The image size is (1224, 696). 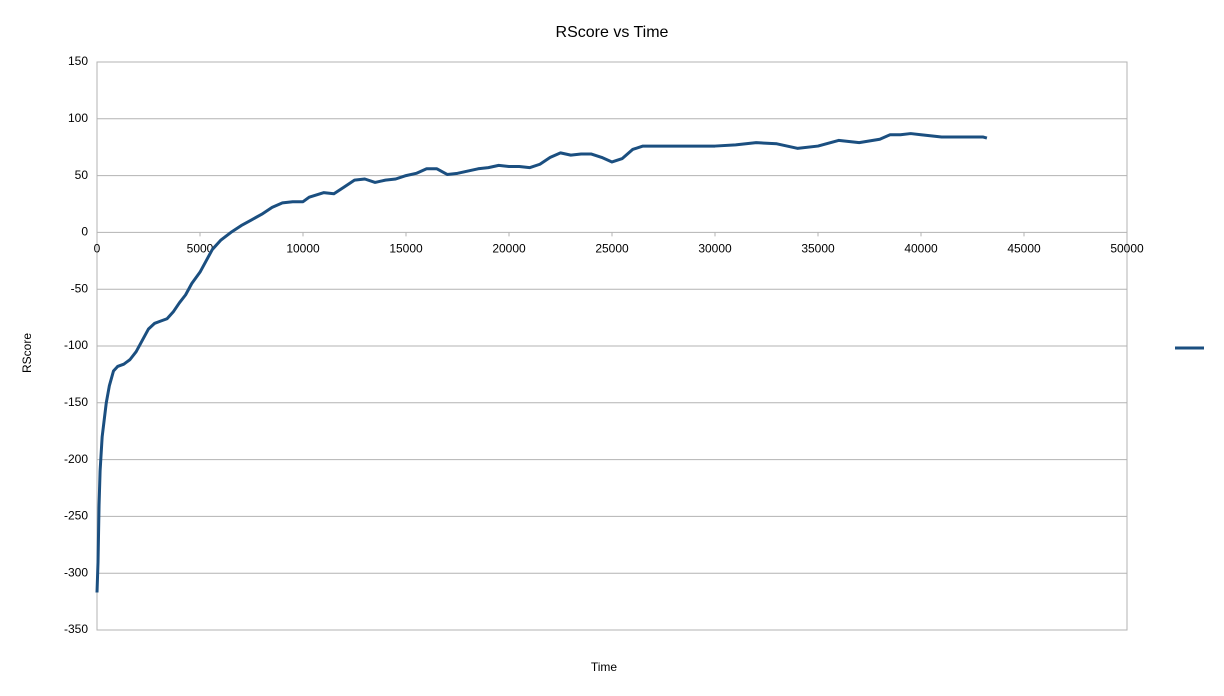 What do you see at coordinates (82, 175) in the screenshot?
I see `y-tick-label: 50` at bounding box center [82, 175].